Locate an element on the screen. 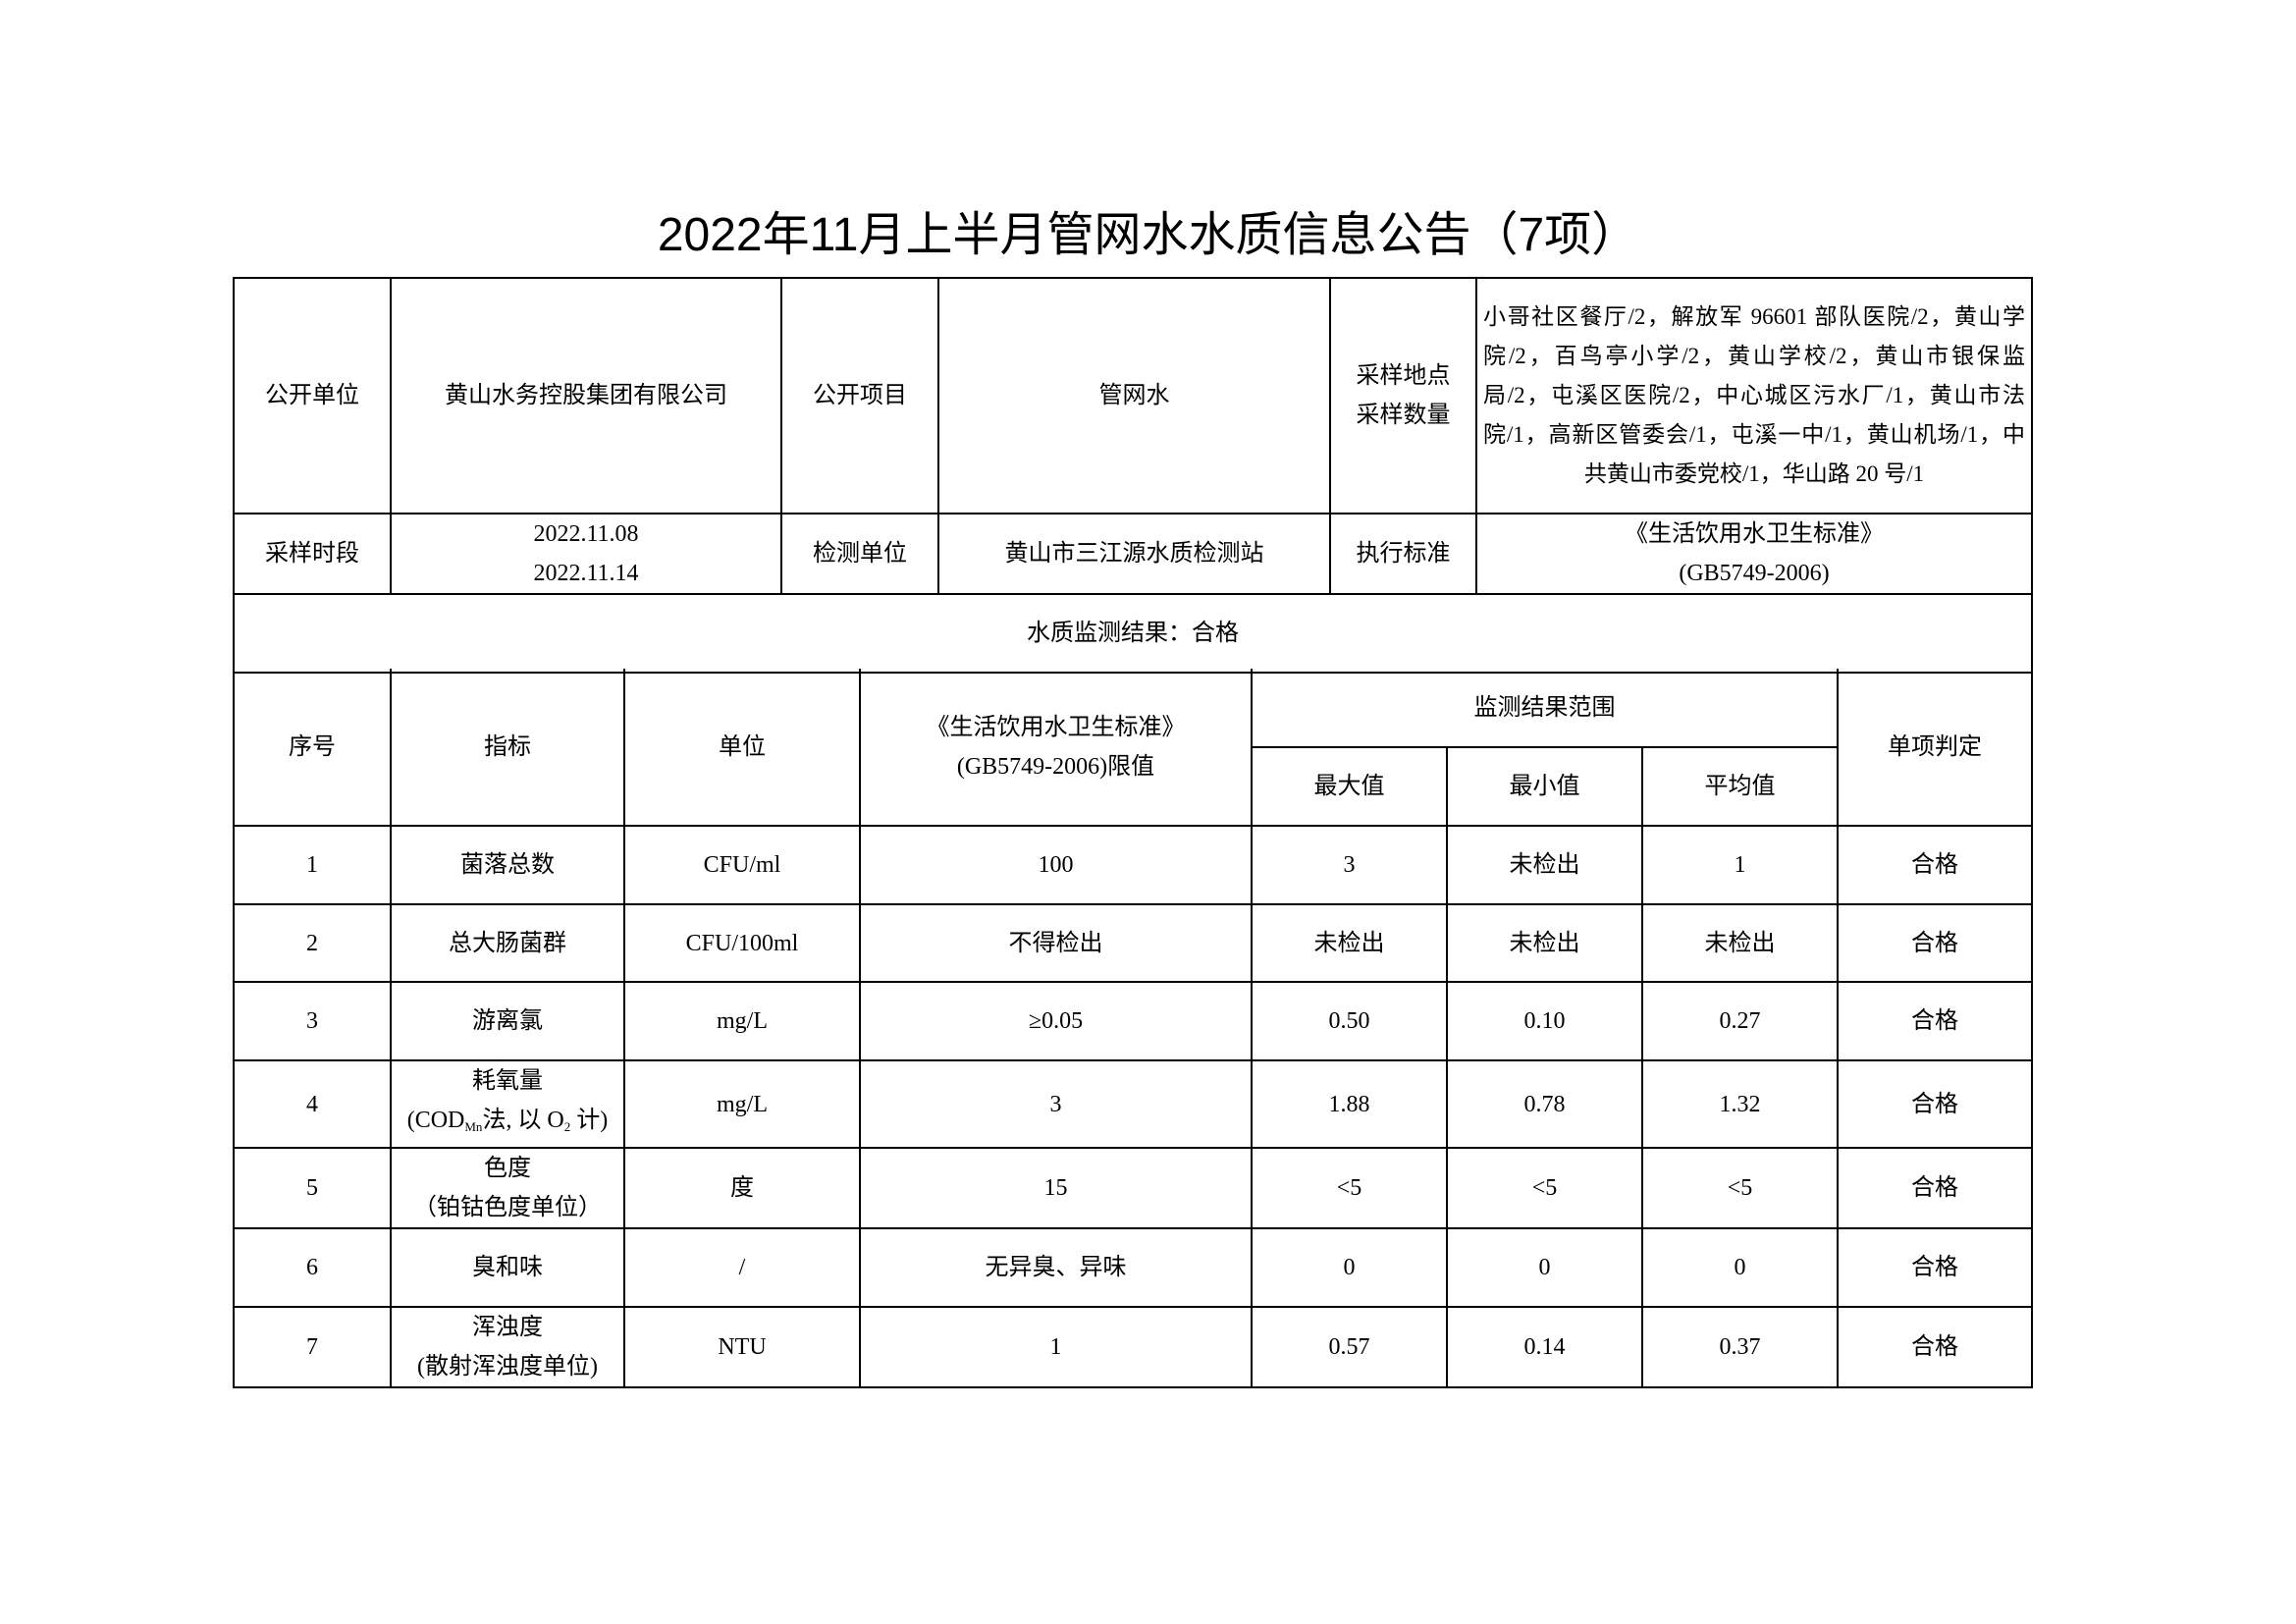 The image size is (2296, 1624). header-limit-1: 《生活饮用水卫生标准》 is located at coordinates (1056, 727).